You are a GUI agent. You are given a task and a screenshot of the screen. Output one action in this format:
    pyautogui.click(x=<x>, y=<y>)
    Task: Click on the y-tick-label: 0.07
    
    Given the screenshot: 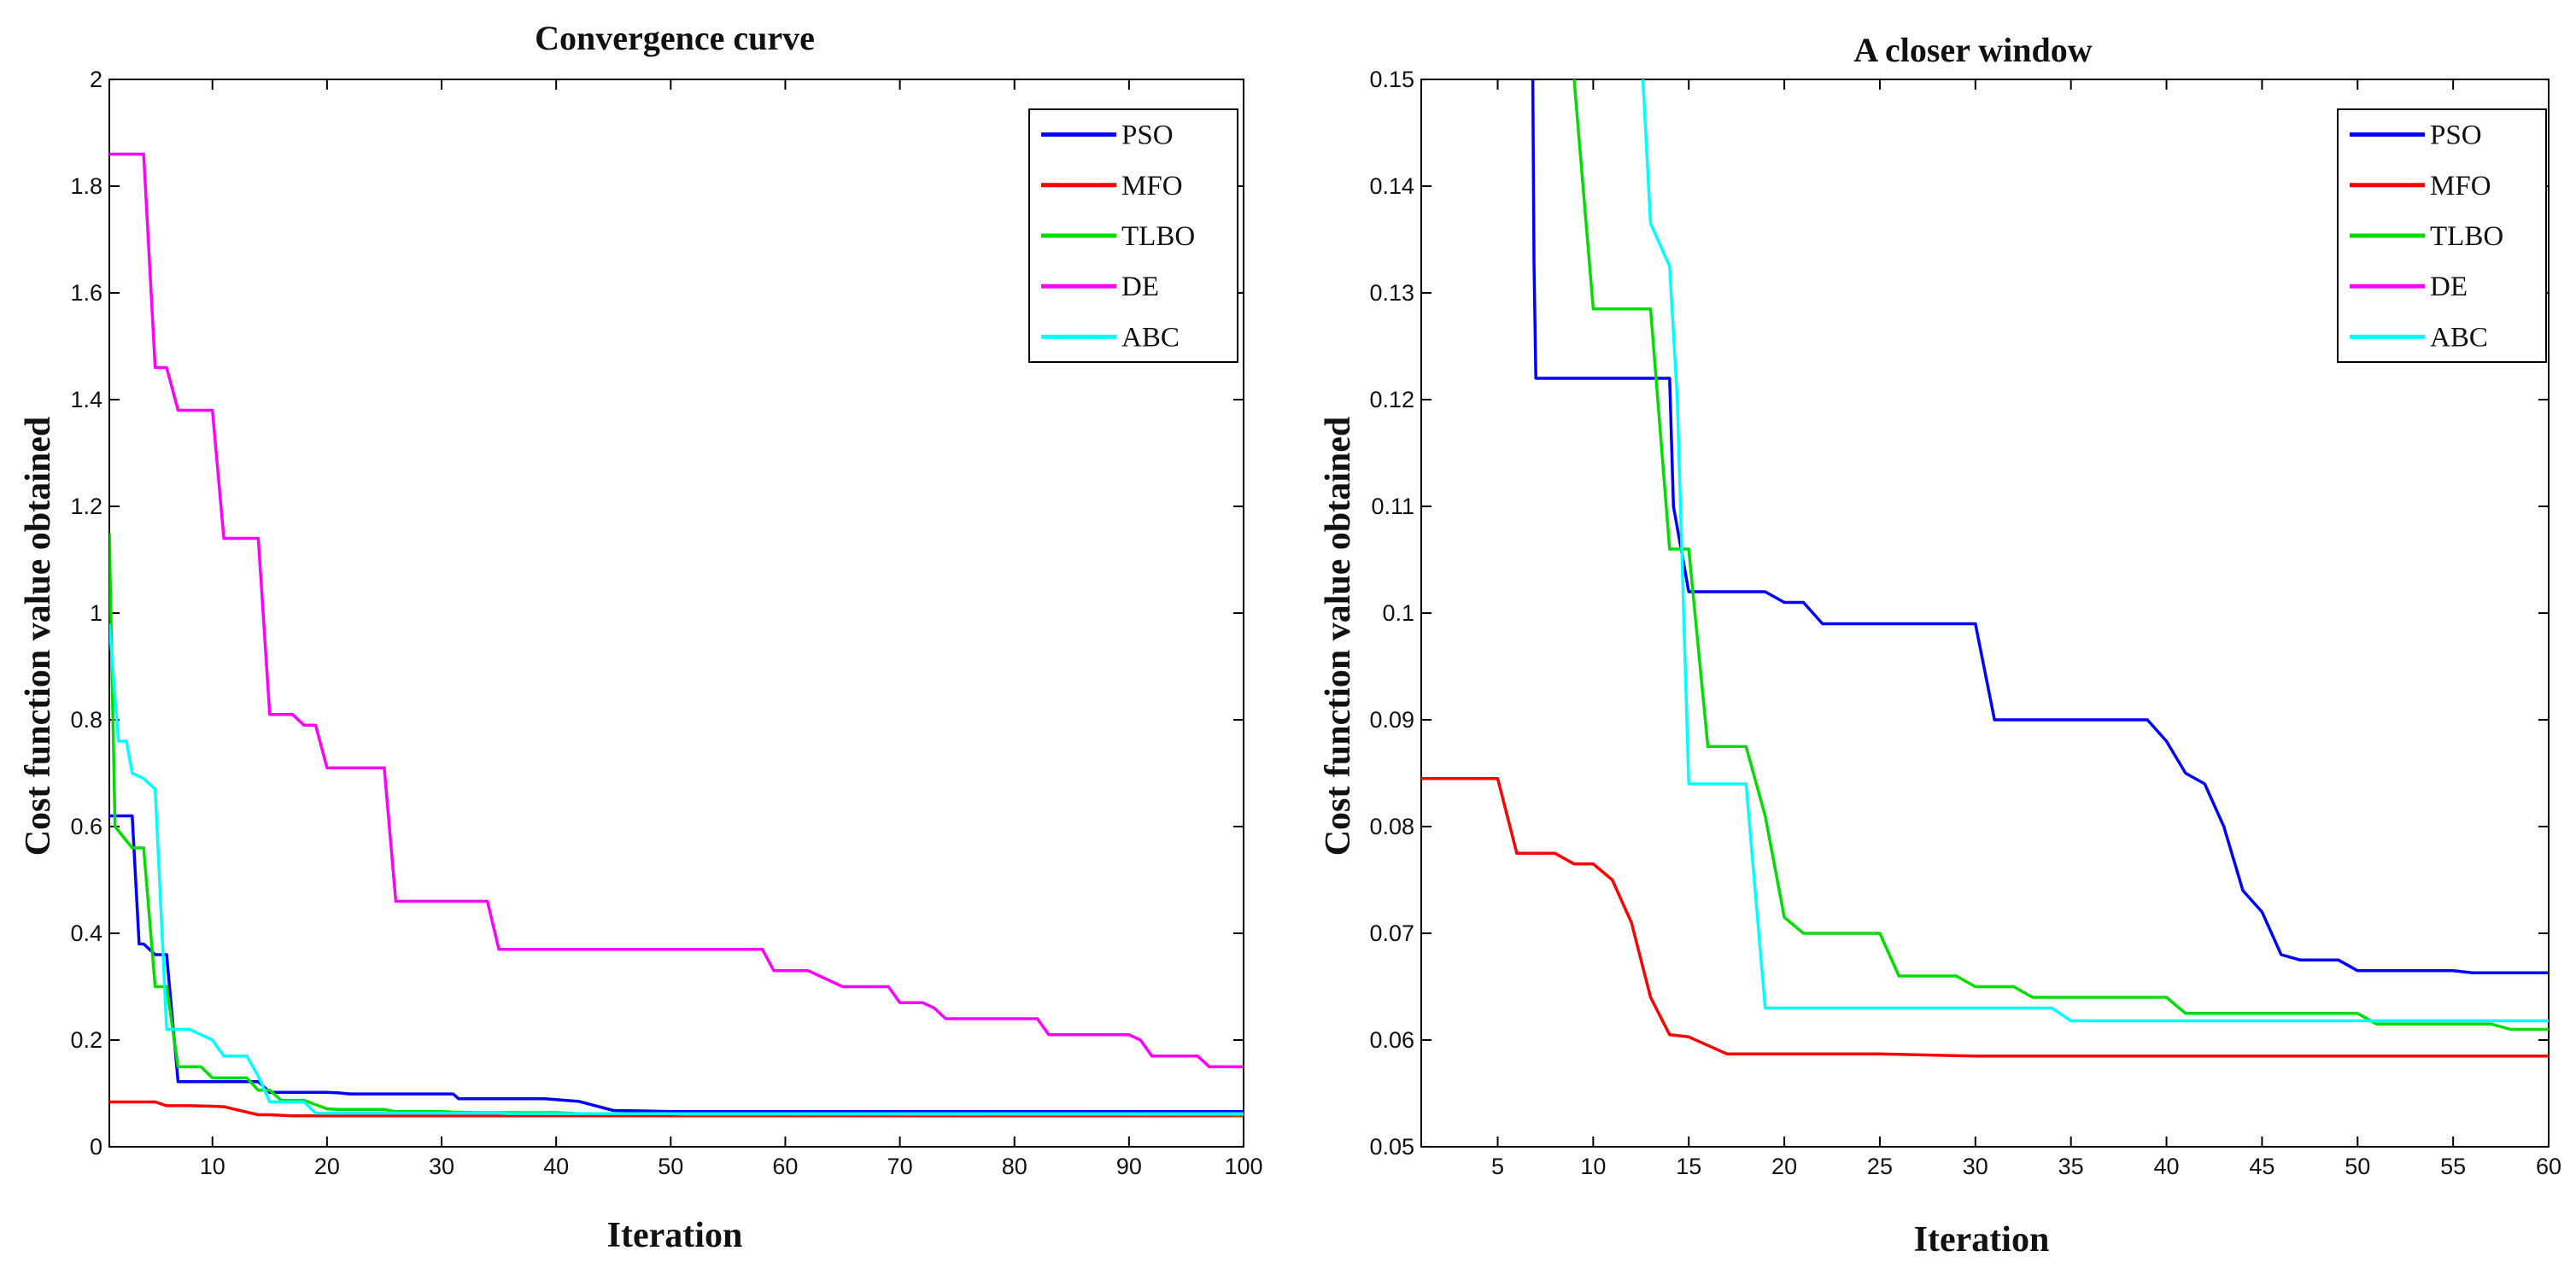 What is the action you would take?
    pyautogui.click(x=1391, y=933)
    